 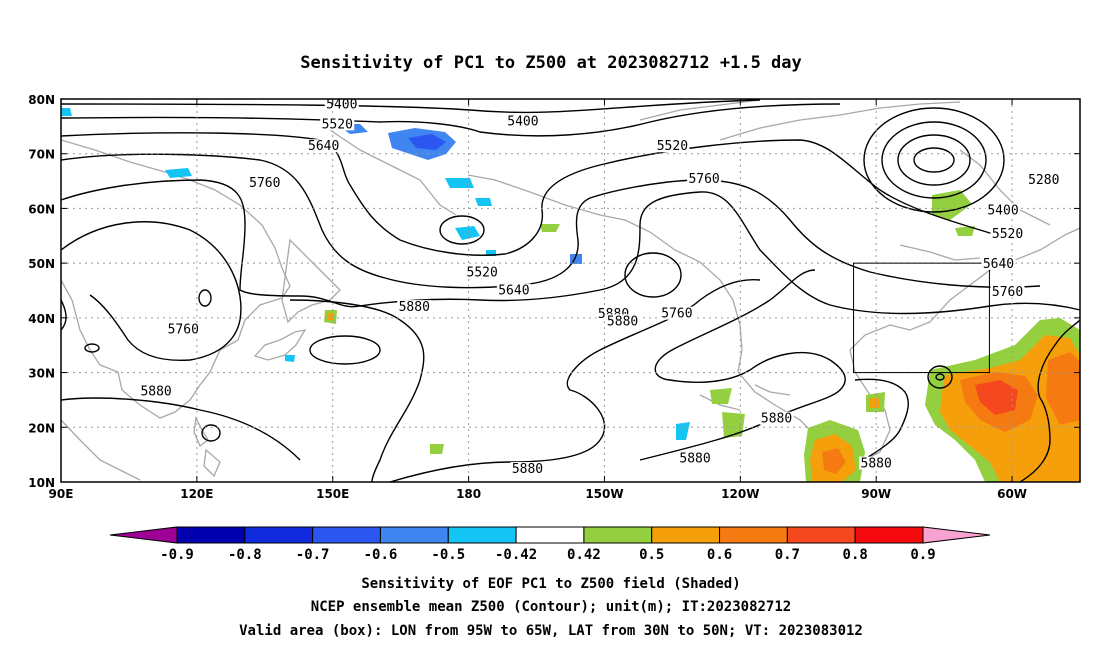 What do you see at coordinates (245, 555) in the screenshot?
I see `colorbar-tick-label: -0.8` at bounding box center [245, 555].